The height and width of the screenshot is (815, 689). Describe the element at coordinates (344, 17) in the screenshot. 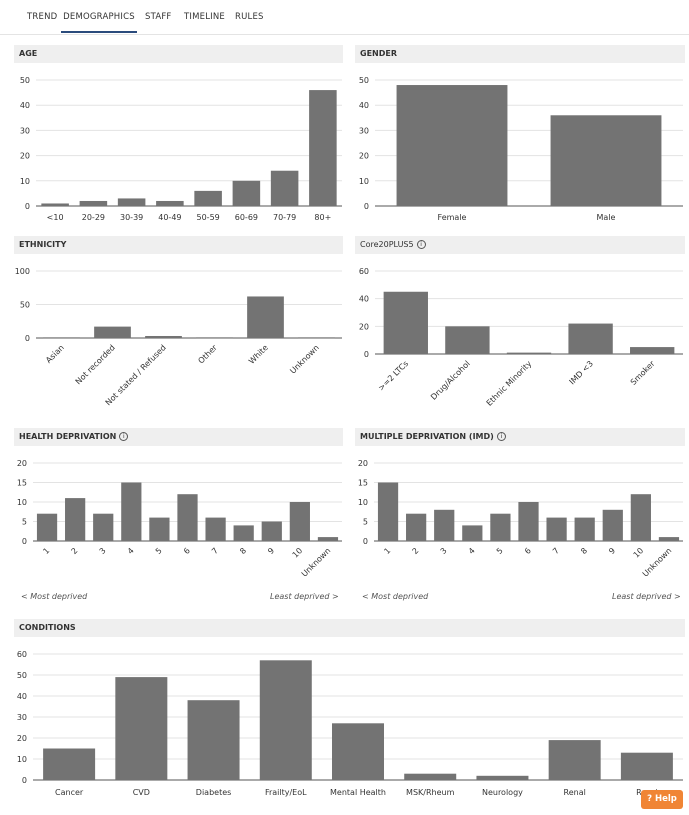

I see `tab-bar: TREND DEMOGRAPHICS STAFF TIMELINE RULES` at that location.